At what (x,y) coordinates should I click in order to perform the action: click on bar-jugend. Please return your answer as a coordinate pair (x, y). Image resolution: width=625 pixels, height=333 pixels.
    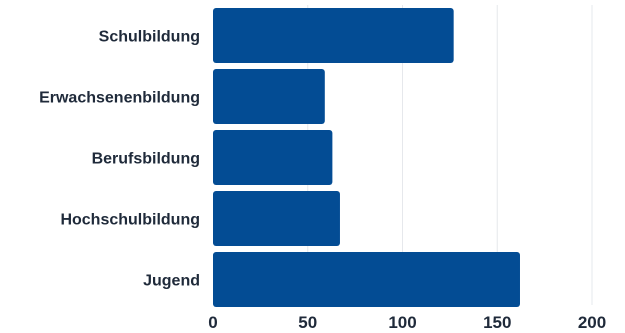
    Looking at the image, I should click on (366, 279).